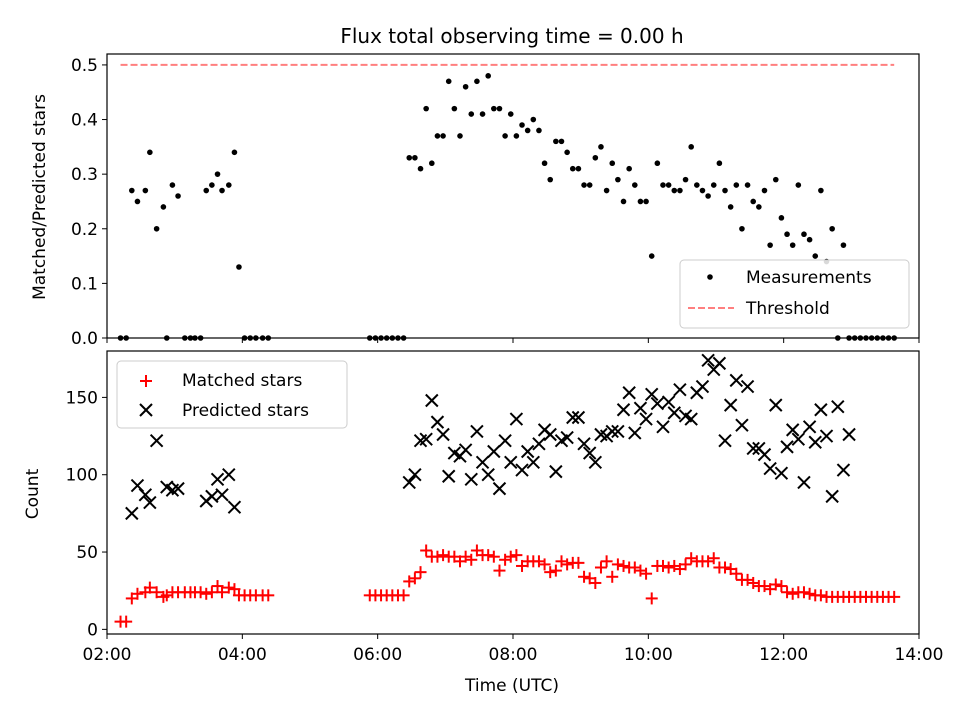 Image resolution: width=960 pixels, height=724 pixels. What do you see at coordinates (783, 655) in the screenshot?
I see `x-tick-label: 12:00` at bounding box center [783, 655].